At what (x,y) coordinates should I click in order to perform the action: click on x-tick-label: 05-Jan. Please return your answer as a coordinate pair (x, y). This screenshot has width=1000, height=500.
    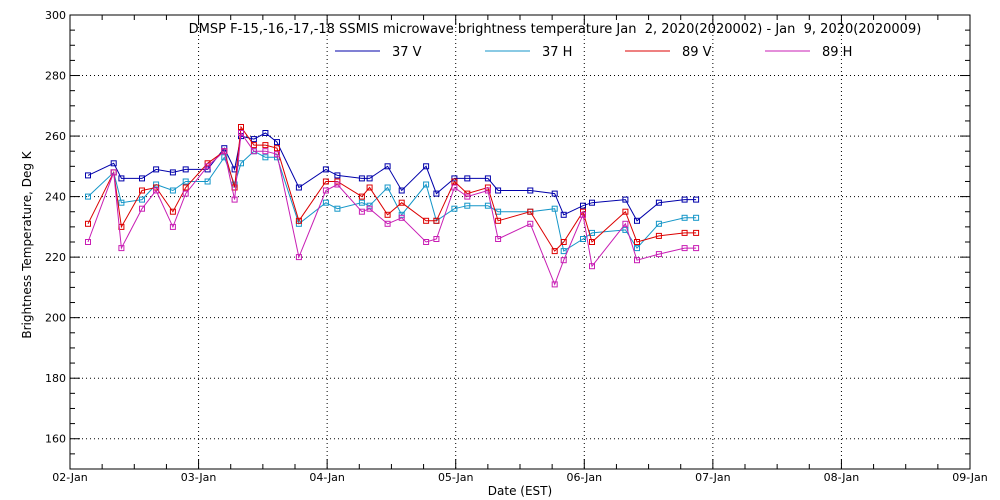
    Looking at the image, I should click on (456, 477).